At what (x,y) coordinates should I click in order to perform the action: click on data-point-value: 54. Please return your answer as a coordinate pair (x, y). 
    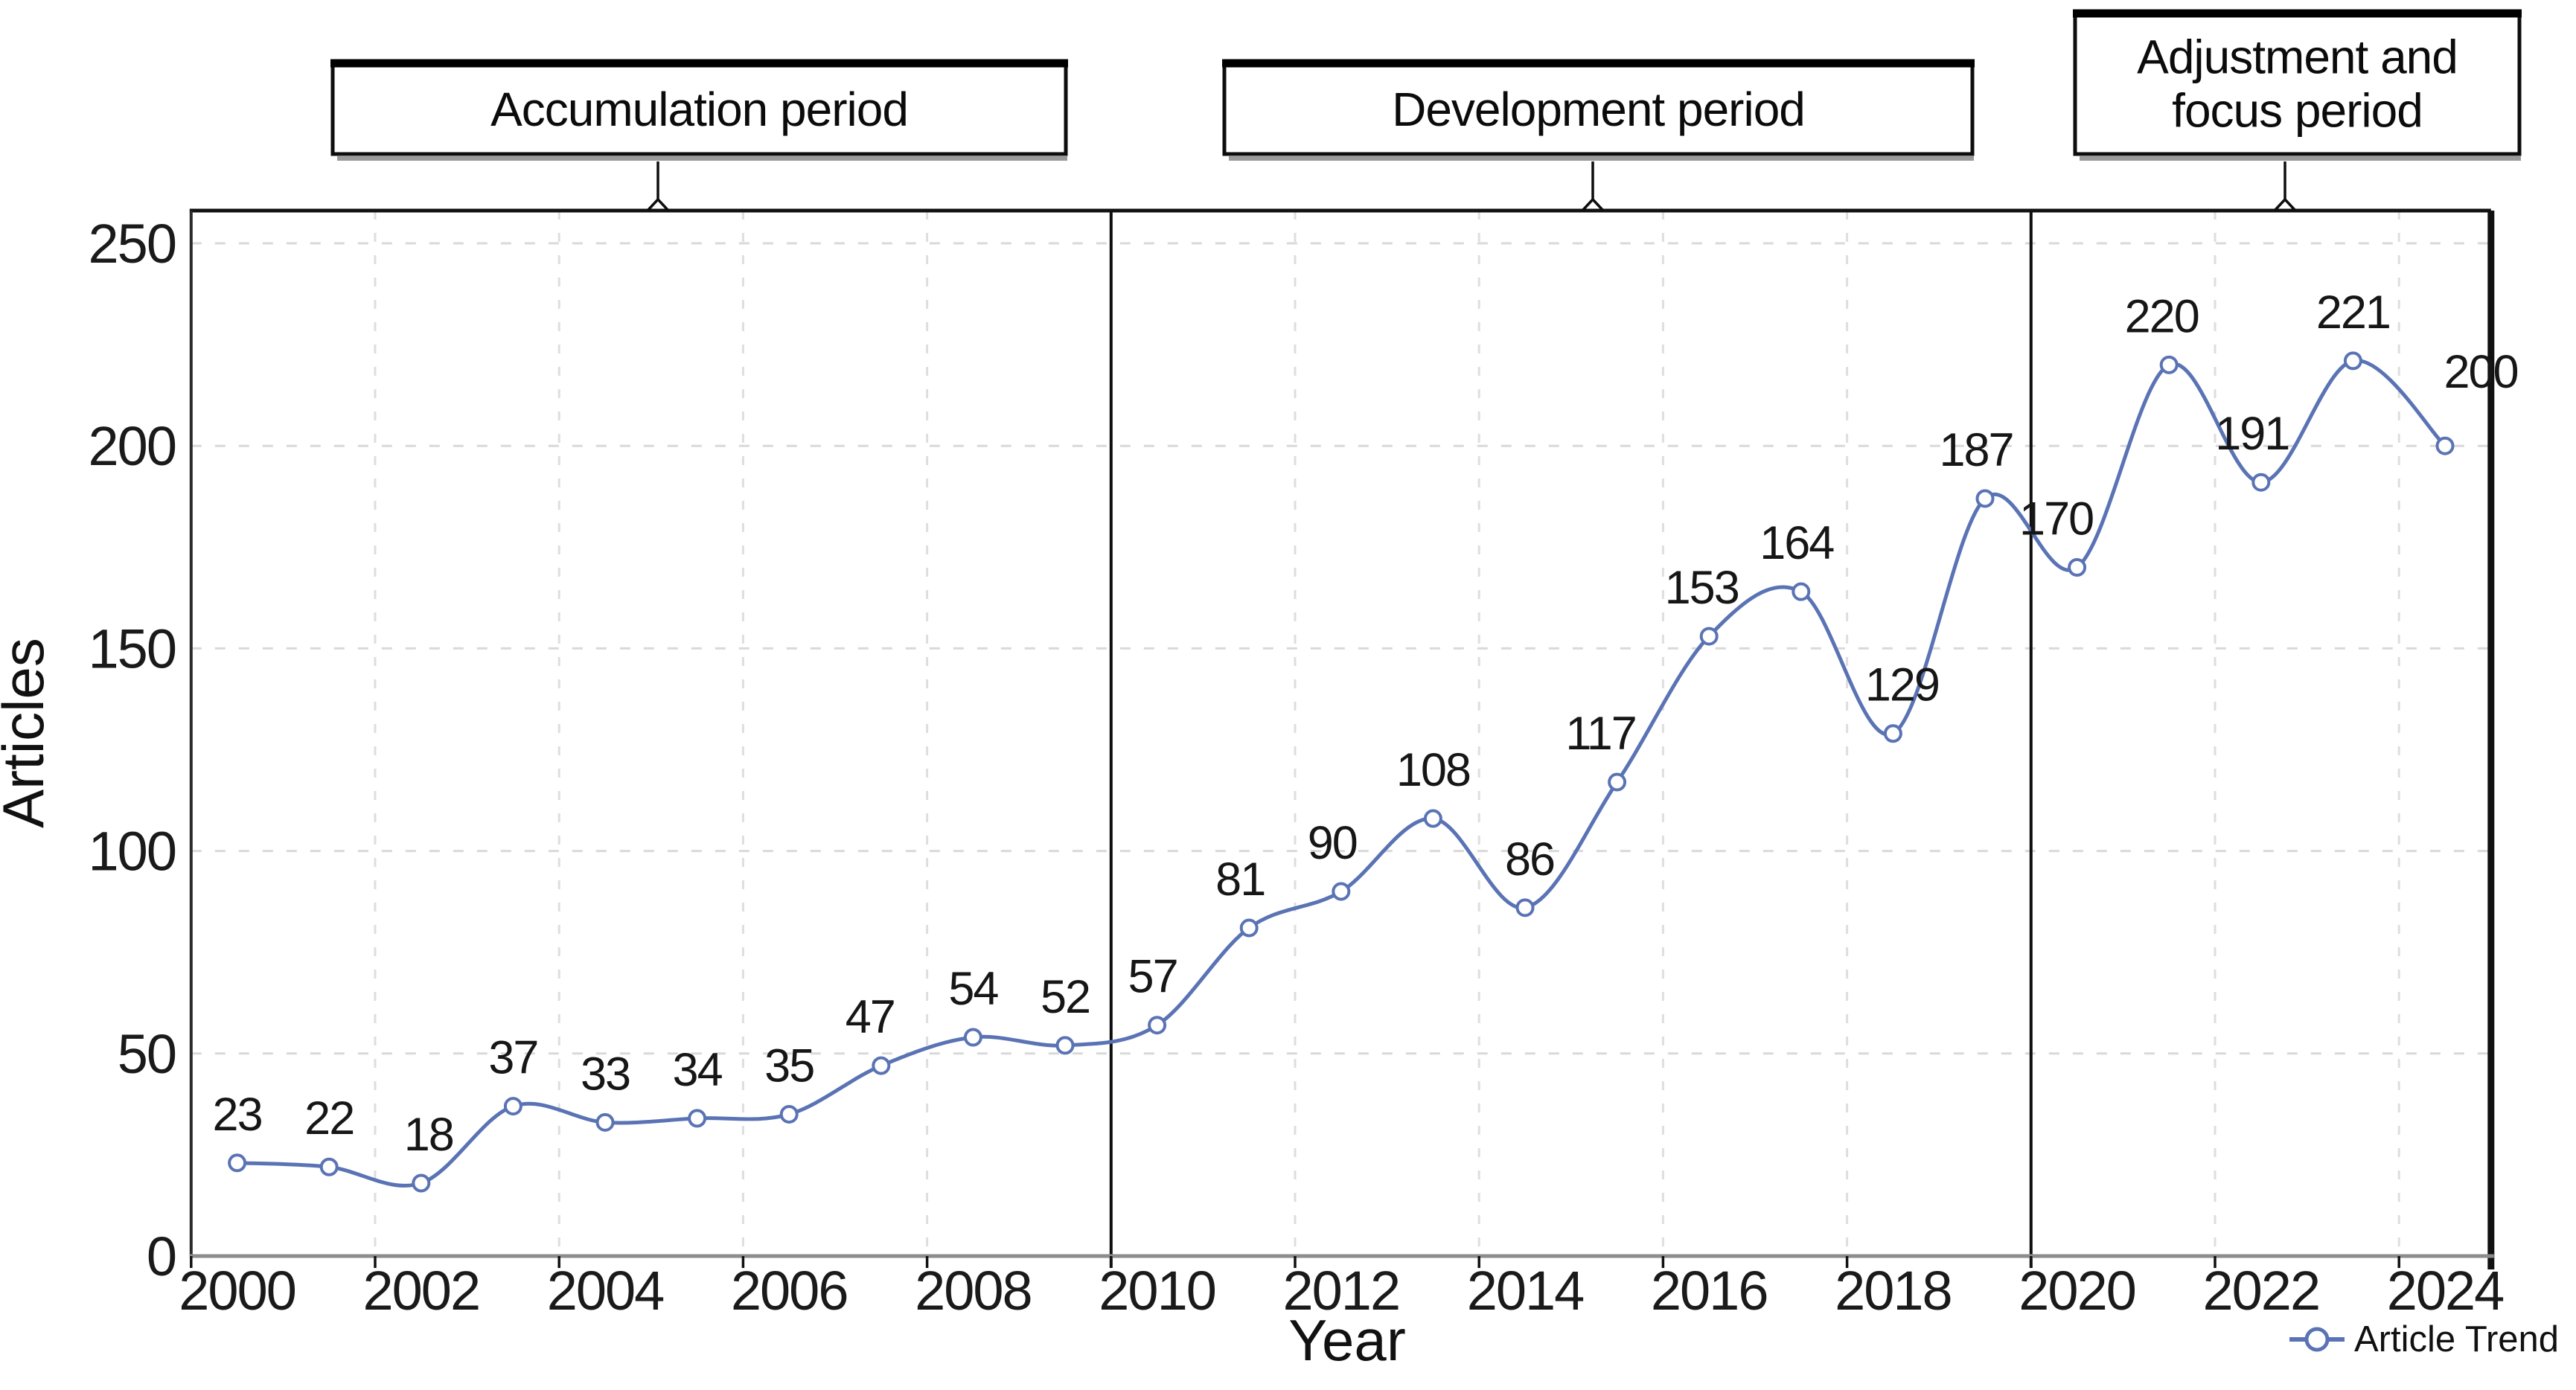
    Looking at the image, I should click on (973, 989).